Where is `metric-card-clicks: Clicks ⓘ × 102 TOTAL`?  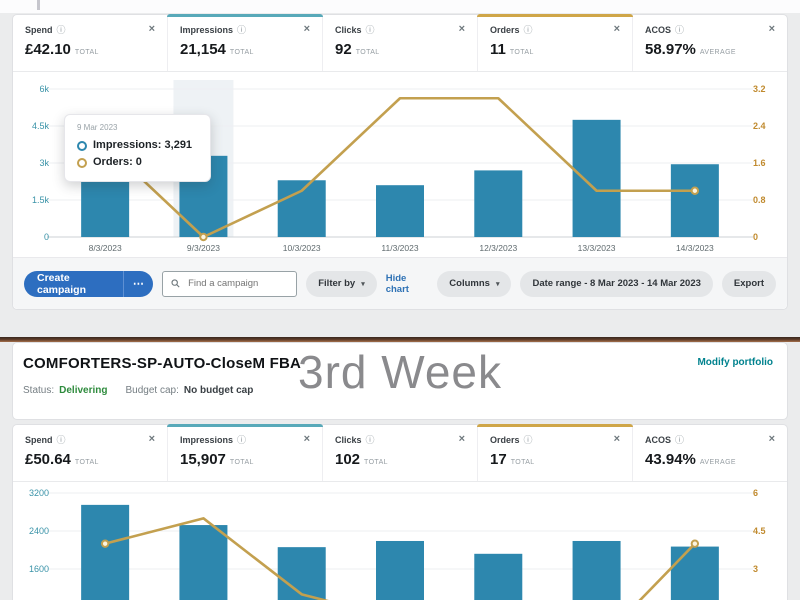 metric-card-clicks: Clicks ⓘ × 102 TOTAL is located at coordinates (400, 453).